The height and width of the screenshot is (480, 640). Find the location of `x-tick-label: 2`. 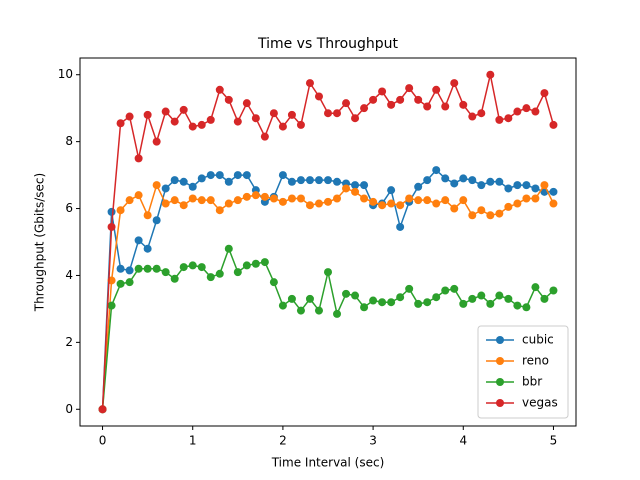

x-tick-label: 2 is located at coordinates (283, 441).